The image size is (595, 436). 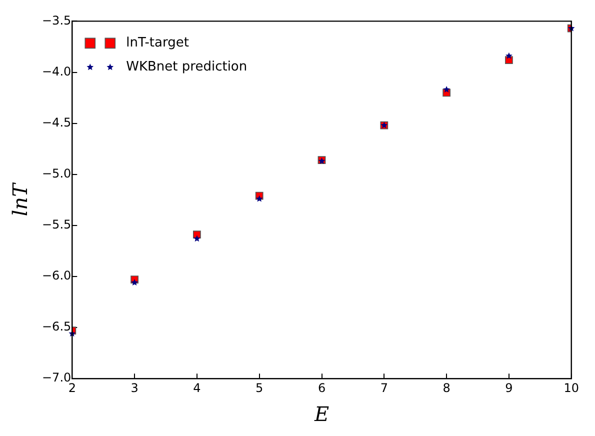 I want to click on y-tick-label: −6.5, so click(x=57, y=327).